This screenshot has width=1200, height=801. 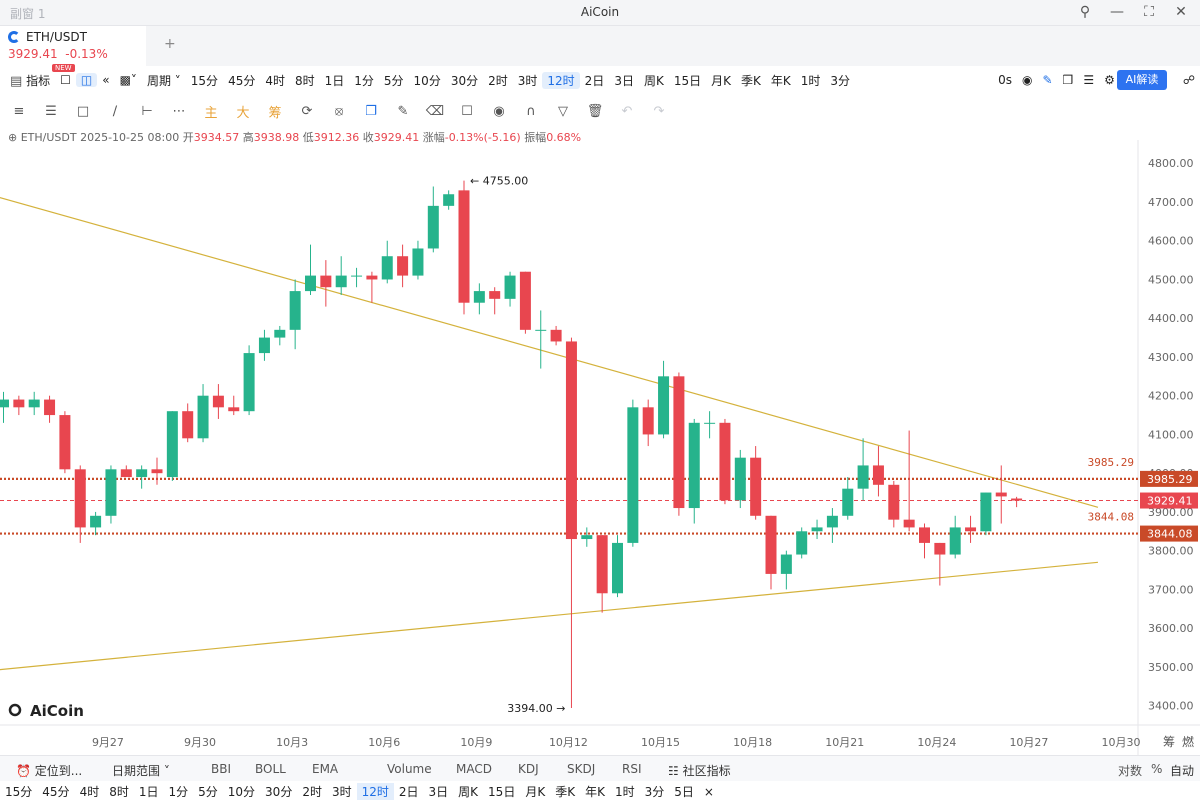 What do you see at coordinates (535, 792) in the screenshot?
I see `bottom-period-16: 月K` at bounding box center [535, 792].